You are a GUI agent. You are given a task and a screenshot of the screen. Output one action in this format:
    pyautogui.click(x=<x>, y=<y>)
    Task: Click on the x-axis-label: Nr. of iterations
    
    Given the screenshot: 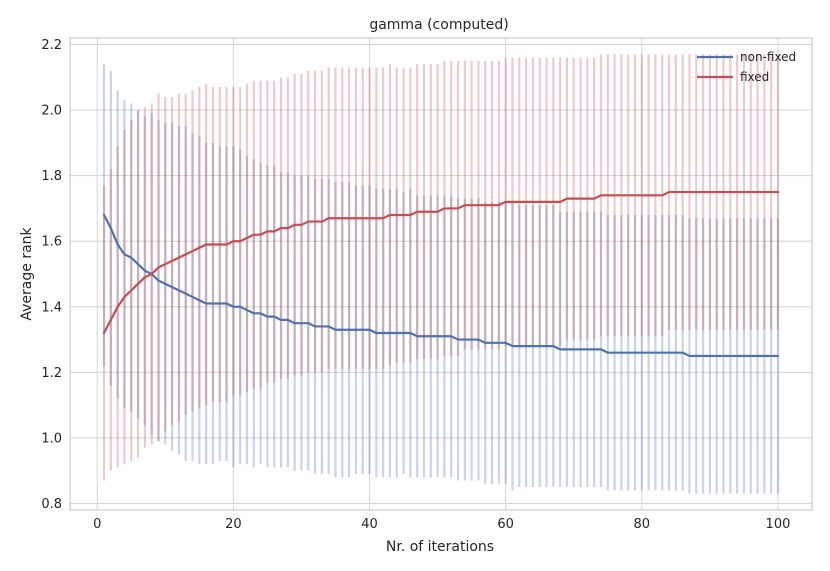 What is the action you would take?
    pyautogui.click(x=440, y=547)
    